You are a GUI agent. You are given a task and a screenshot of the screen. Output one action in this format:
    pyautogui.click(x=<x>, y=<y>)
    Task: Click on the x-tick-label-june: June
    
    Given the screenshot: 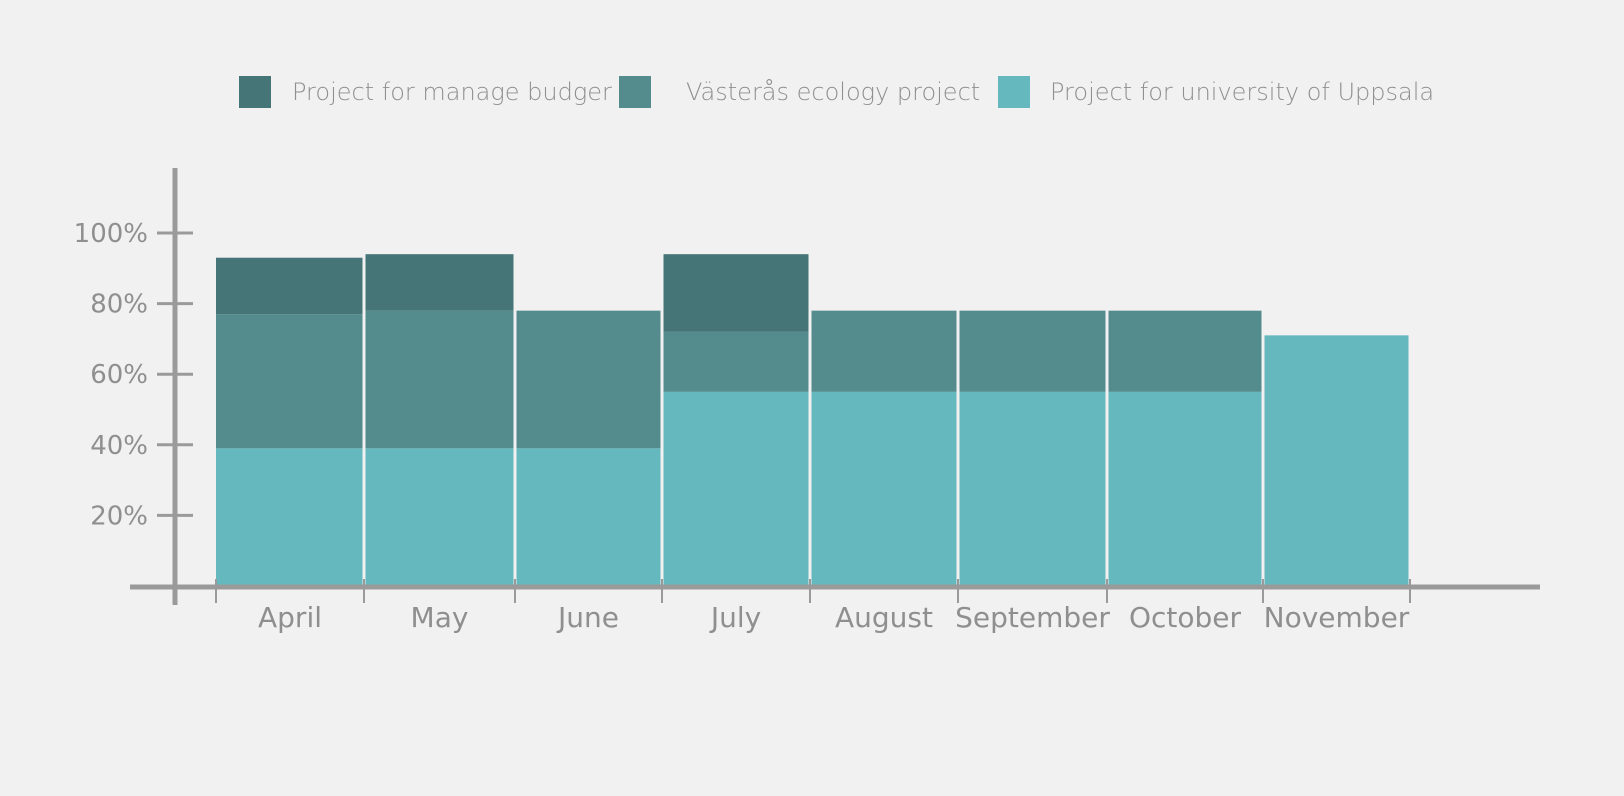 What is the action you would take?
    pyautogui.click(x=587, y=617)
    